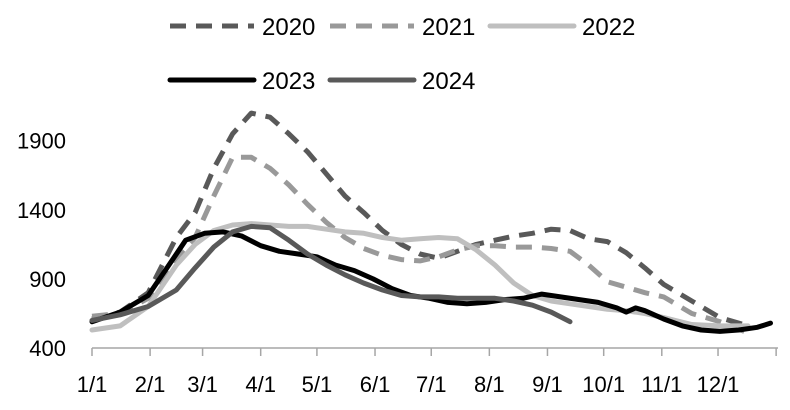 Image resolution: width=790 pixels, height=410 pixels. I want to click on legend-item-2024: 2024, so click(401, 81).